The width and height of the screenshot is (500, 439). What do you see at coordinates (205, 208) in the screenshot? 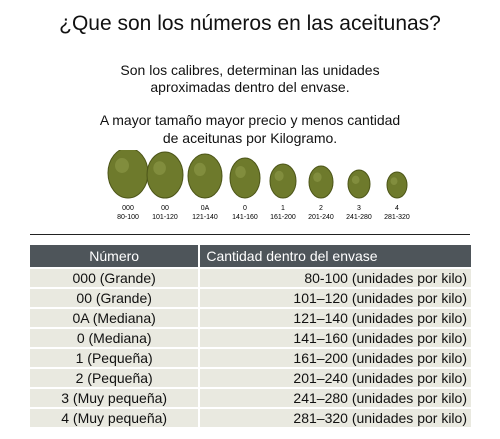
I see `olive-code: 0A` at bounding box center [205, 208].